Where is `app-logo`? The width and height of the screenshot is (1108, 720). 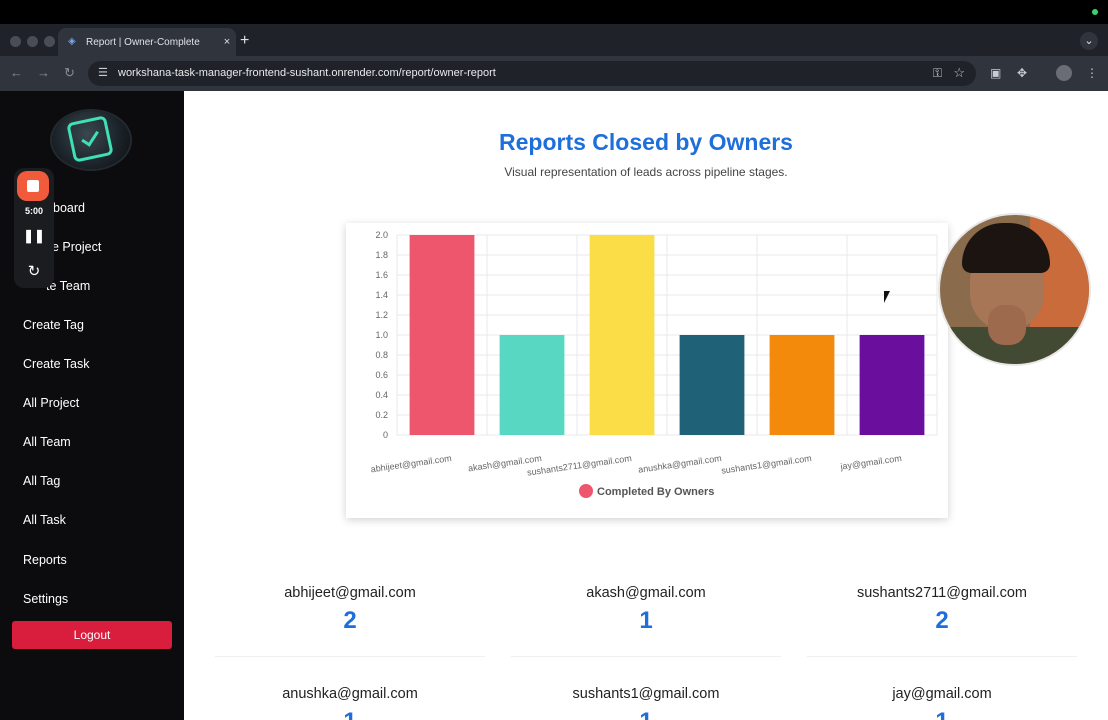
app-logo is located at coordinates (91, 140).